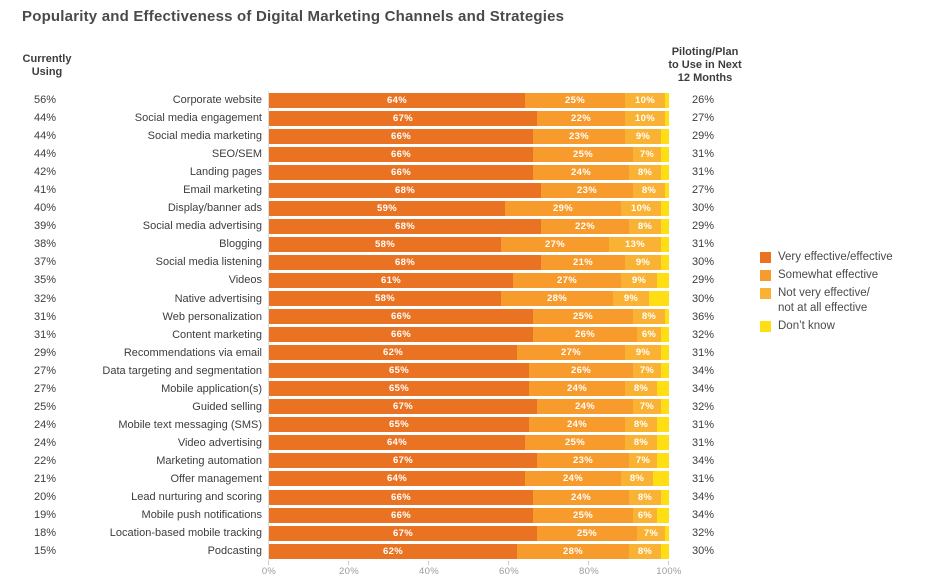 The image size is (948, 588). Describe the element at coordinates (45, 533) in the screenshot. I see `currently-using-value: 18%` at that location.